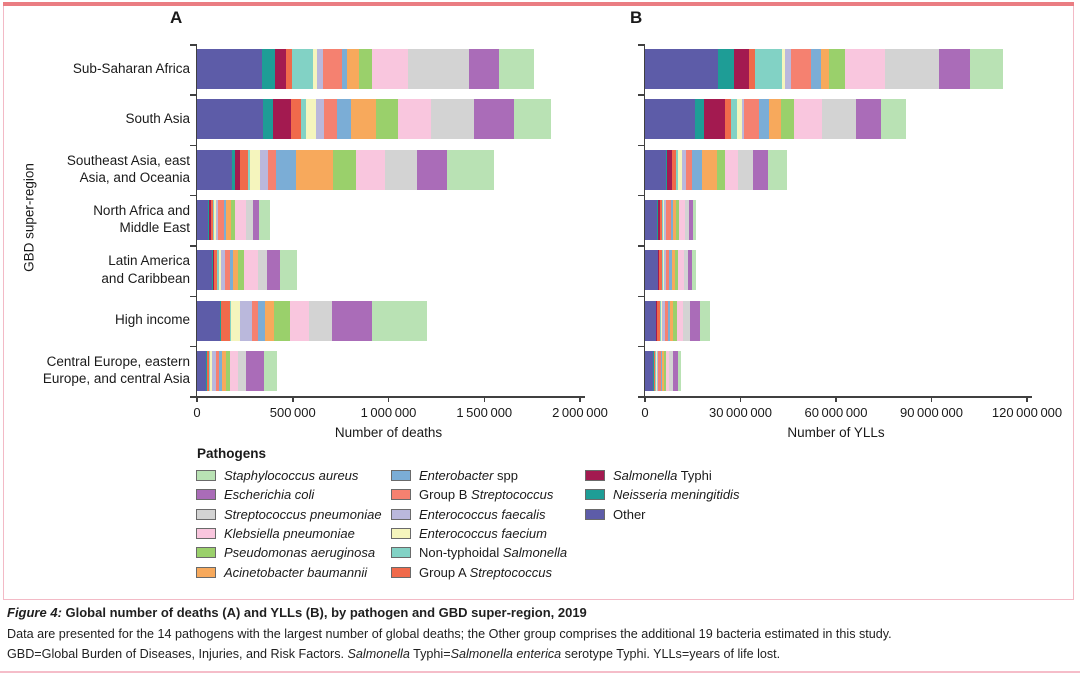  What do you see at coordinates (694, 475) in the screenshot?
I see `legend-label-suffix: Typhi` at bounding box center [694, 475].